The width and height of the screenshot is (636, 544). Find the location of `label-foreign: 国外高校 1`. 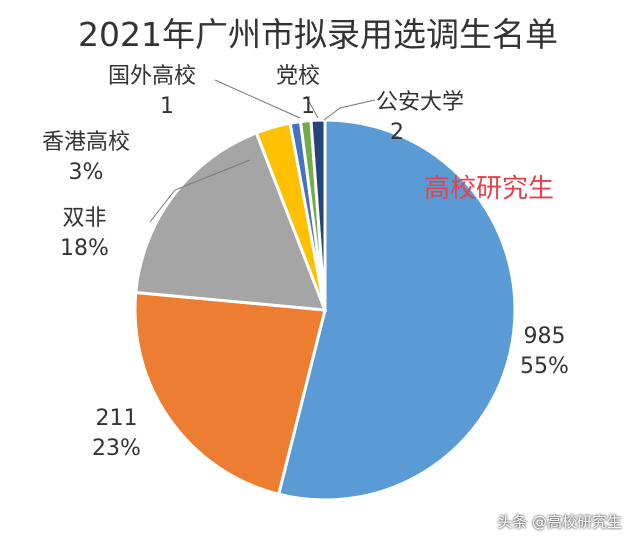

label-foreign: 国外高校 1 is located at coordinates (152, 91).